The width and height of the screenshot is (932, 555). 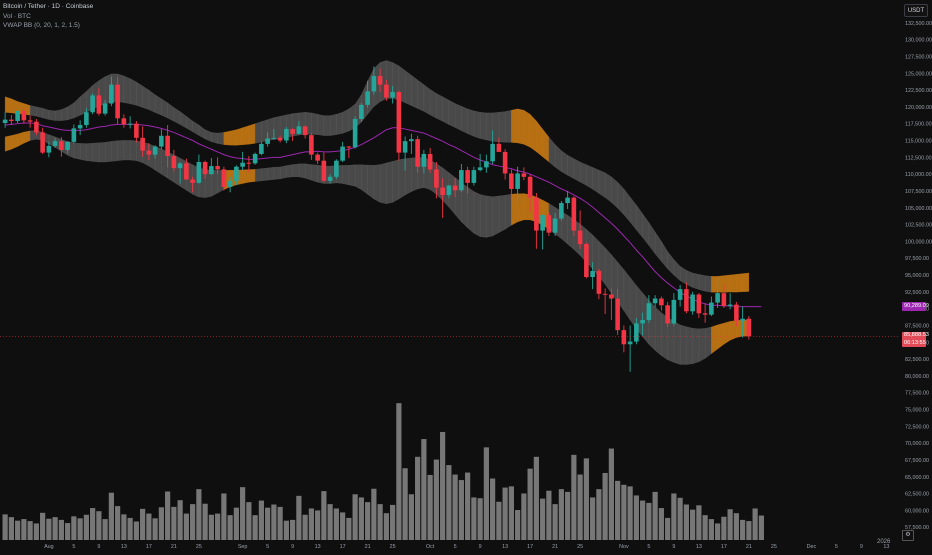 What do you see at coordinates (918, 175) in the screenshot?
I see `y-tick-label: 110,000.00` at bounding box center [918, 175].